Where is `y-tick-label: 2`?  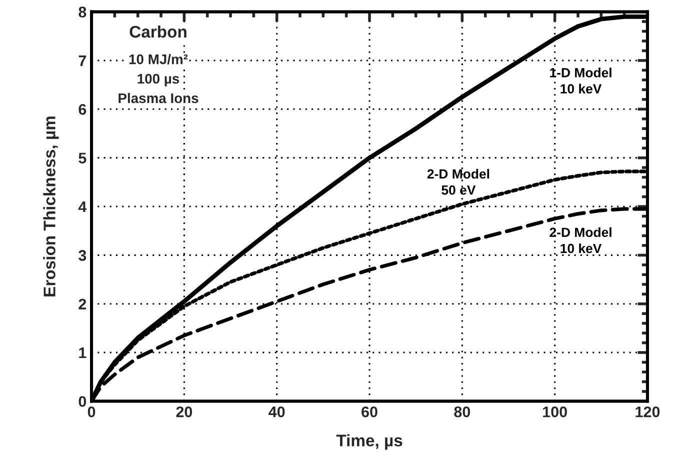
y-tick-label: 2 is located at coordinates (82, 304).